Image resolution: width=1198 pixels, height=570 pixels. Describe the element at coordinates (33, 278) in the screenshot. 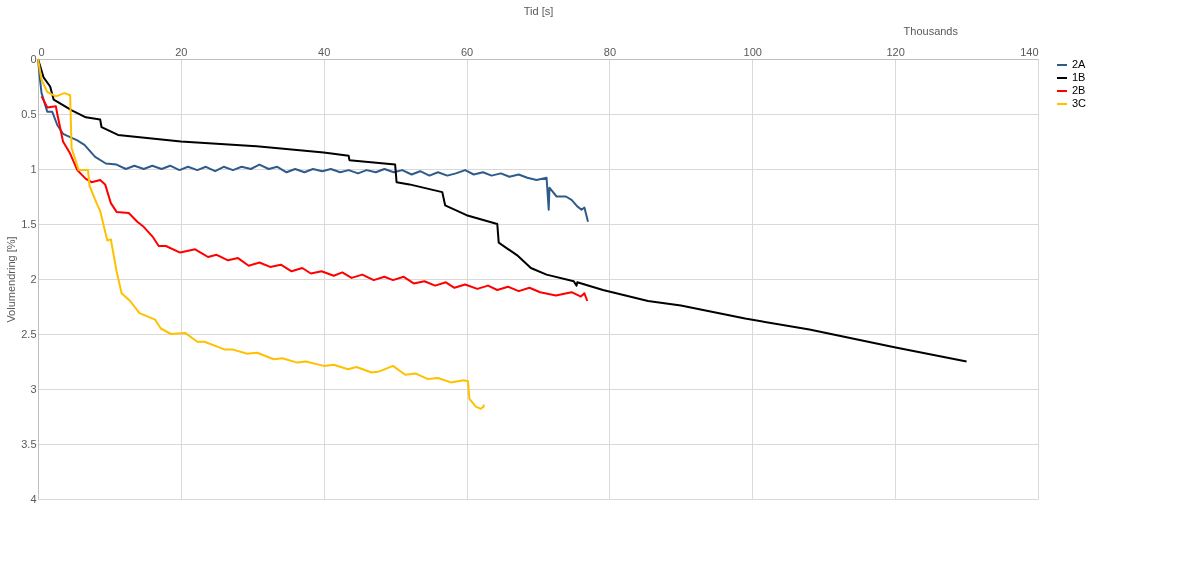

I see `y-tick-label: 2` at that location.